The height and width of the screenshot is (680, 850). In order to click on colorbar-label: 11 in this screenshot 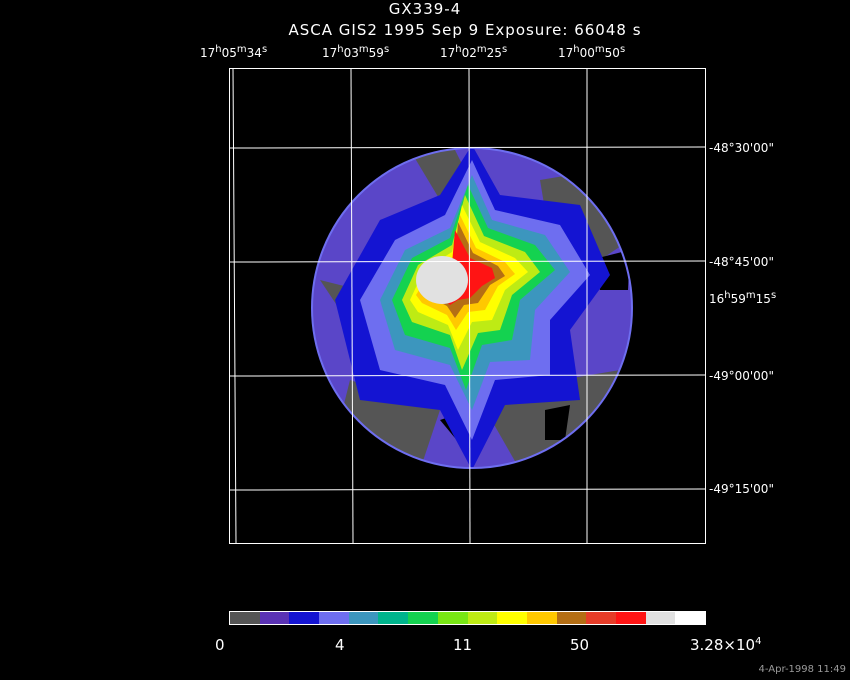, I will do `click(463, 645)`.